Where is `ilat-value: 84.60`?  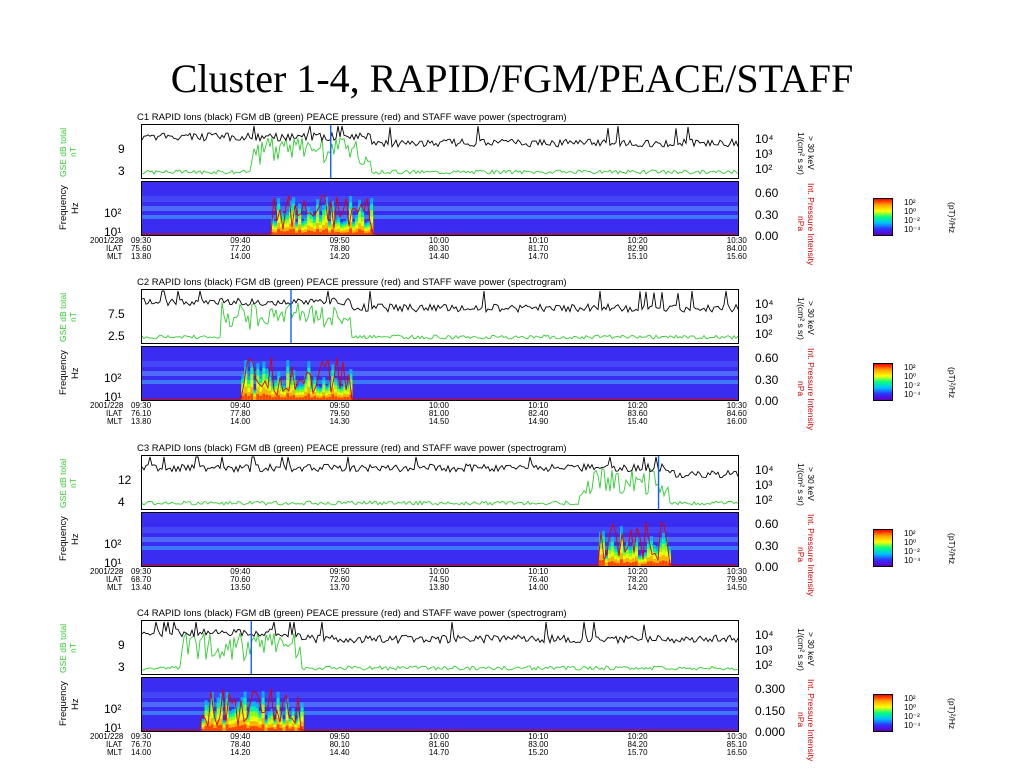 ilat-value: 84.60 is located at coordinates (736, 413).